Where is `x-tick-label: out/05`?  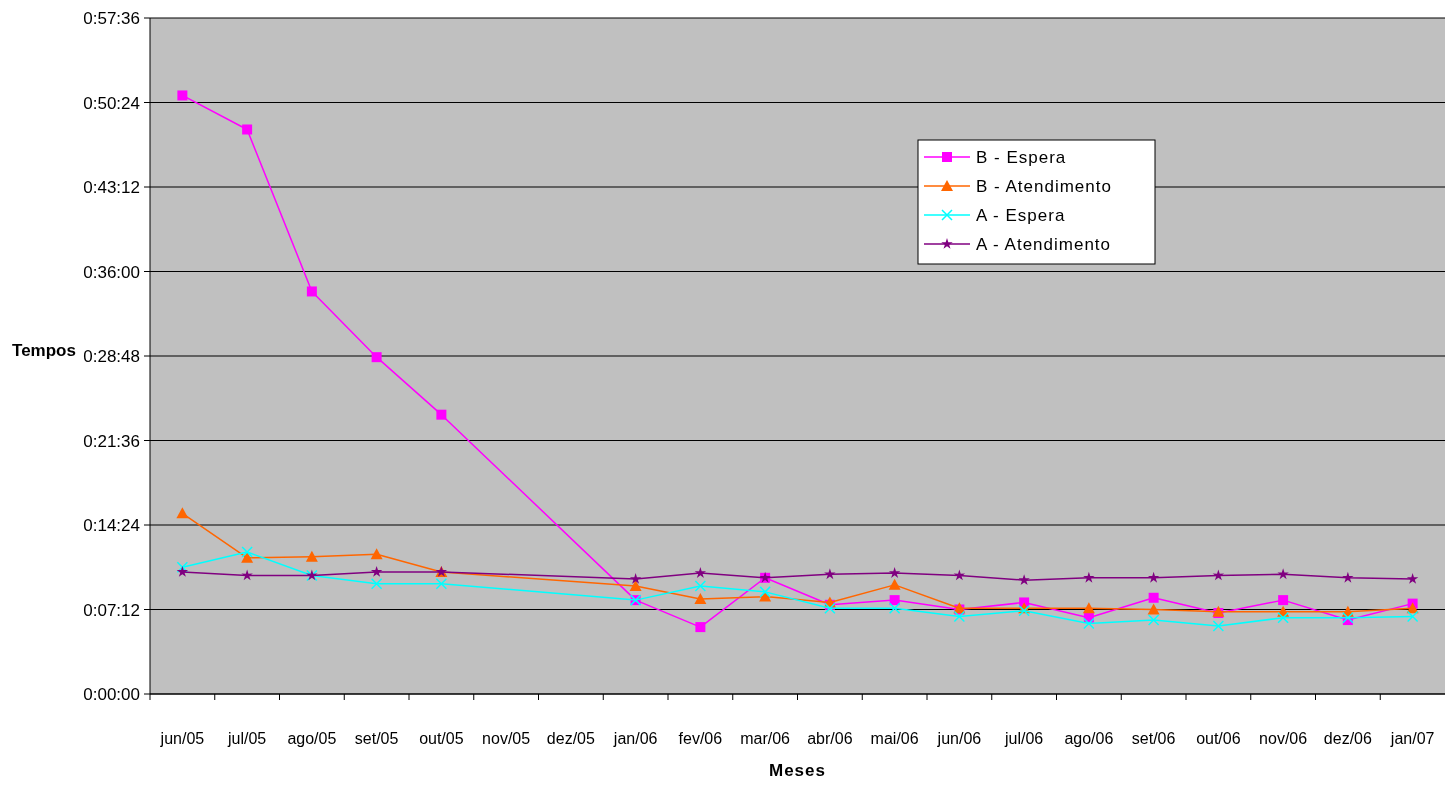
x-tick-label: out/05 is located at coordinates (441, 738).